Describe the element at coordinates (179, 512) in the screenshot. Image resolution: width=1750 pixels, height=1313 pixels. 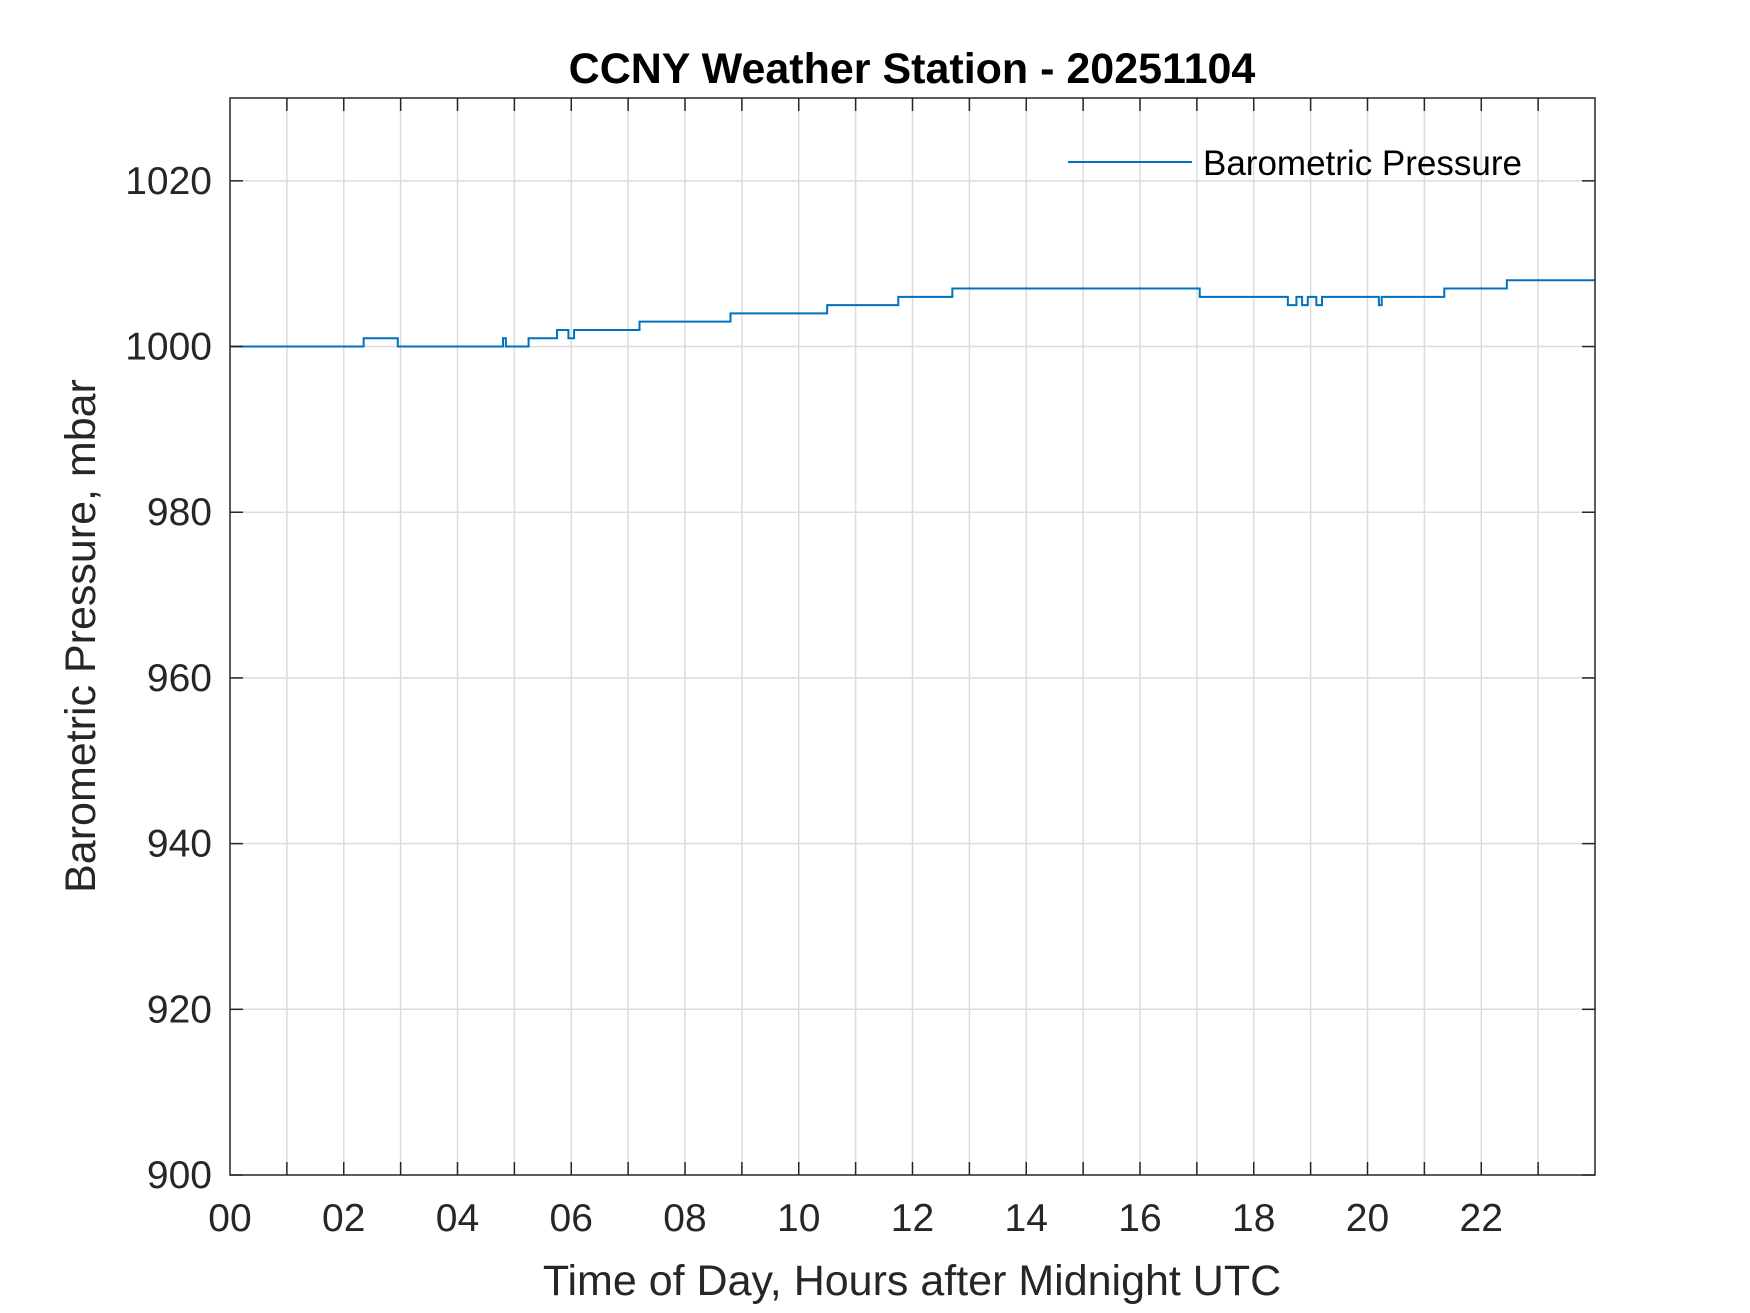
I see `y-tick-label: 980` at that location.